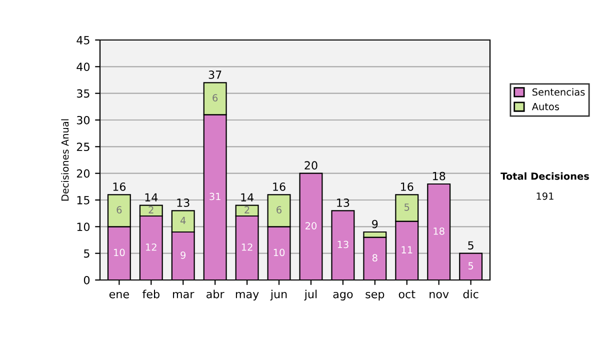 This screenshot has height=340, width=600. I want to click on x-tick-label: ago, so click(343, 296).